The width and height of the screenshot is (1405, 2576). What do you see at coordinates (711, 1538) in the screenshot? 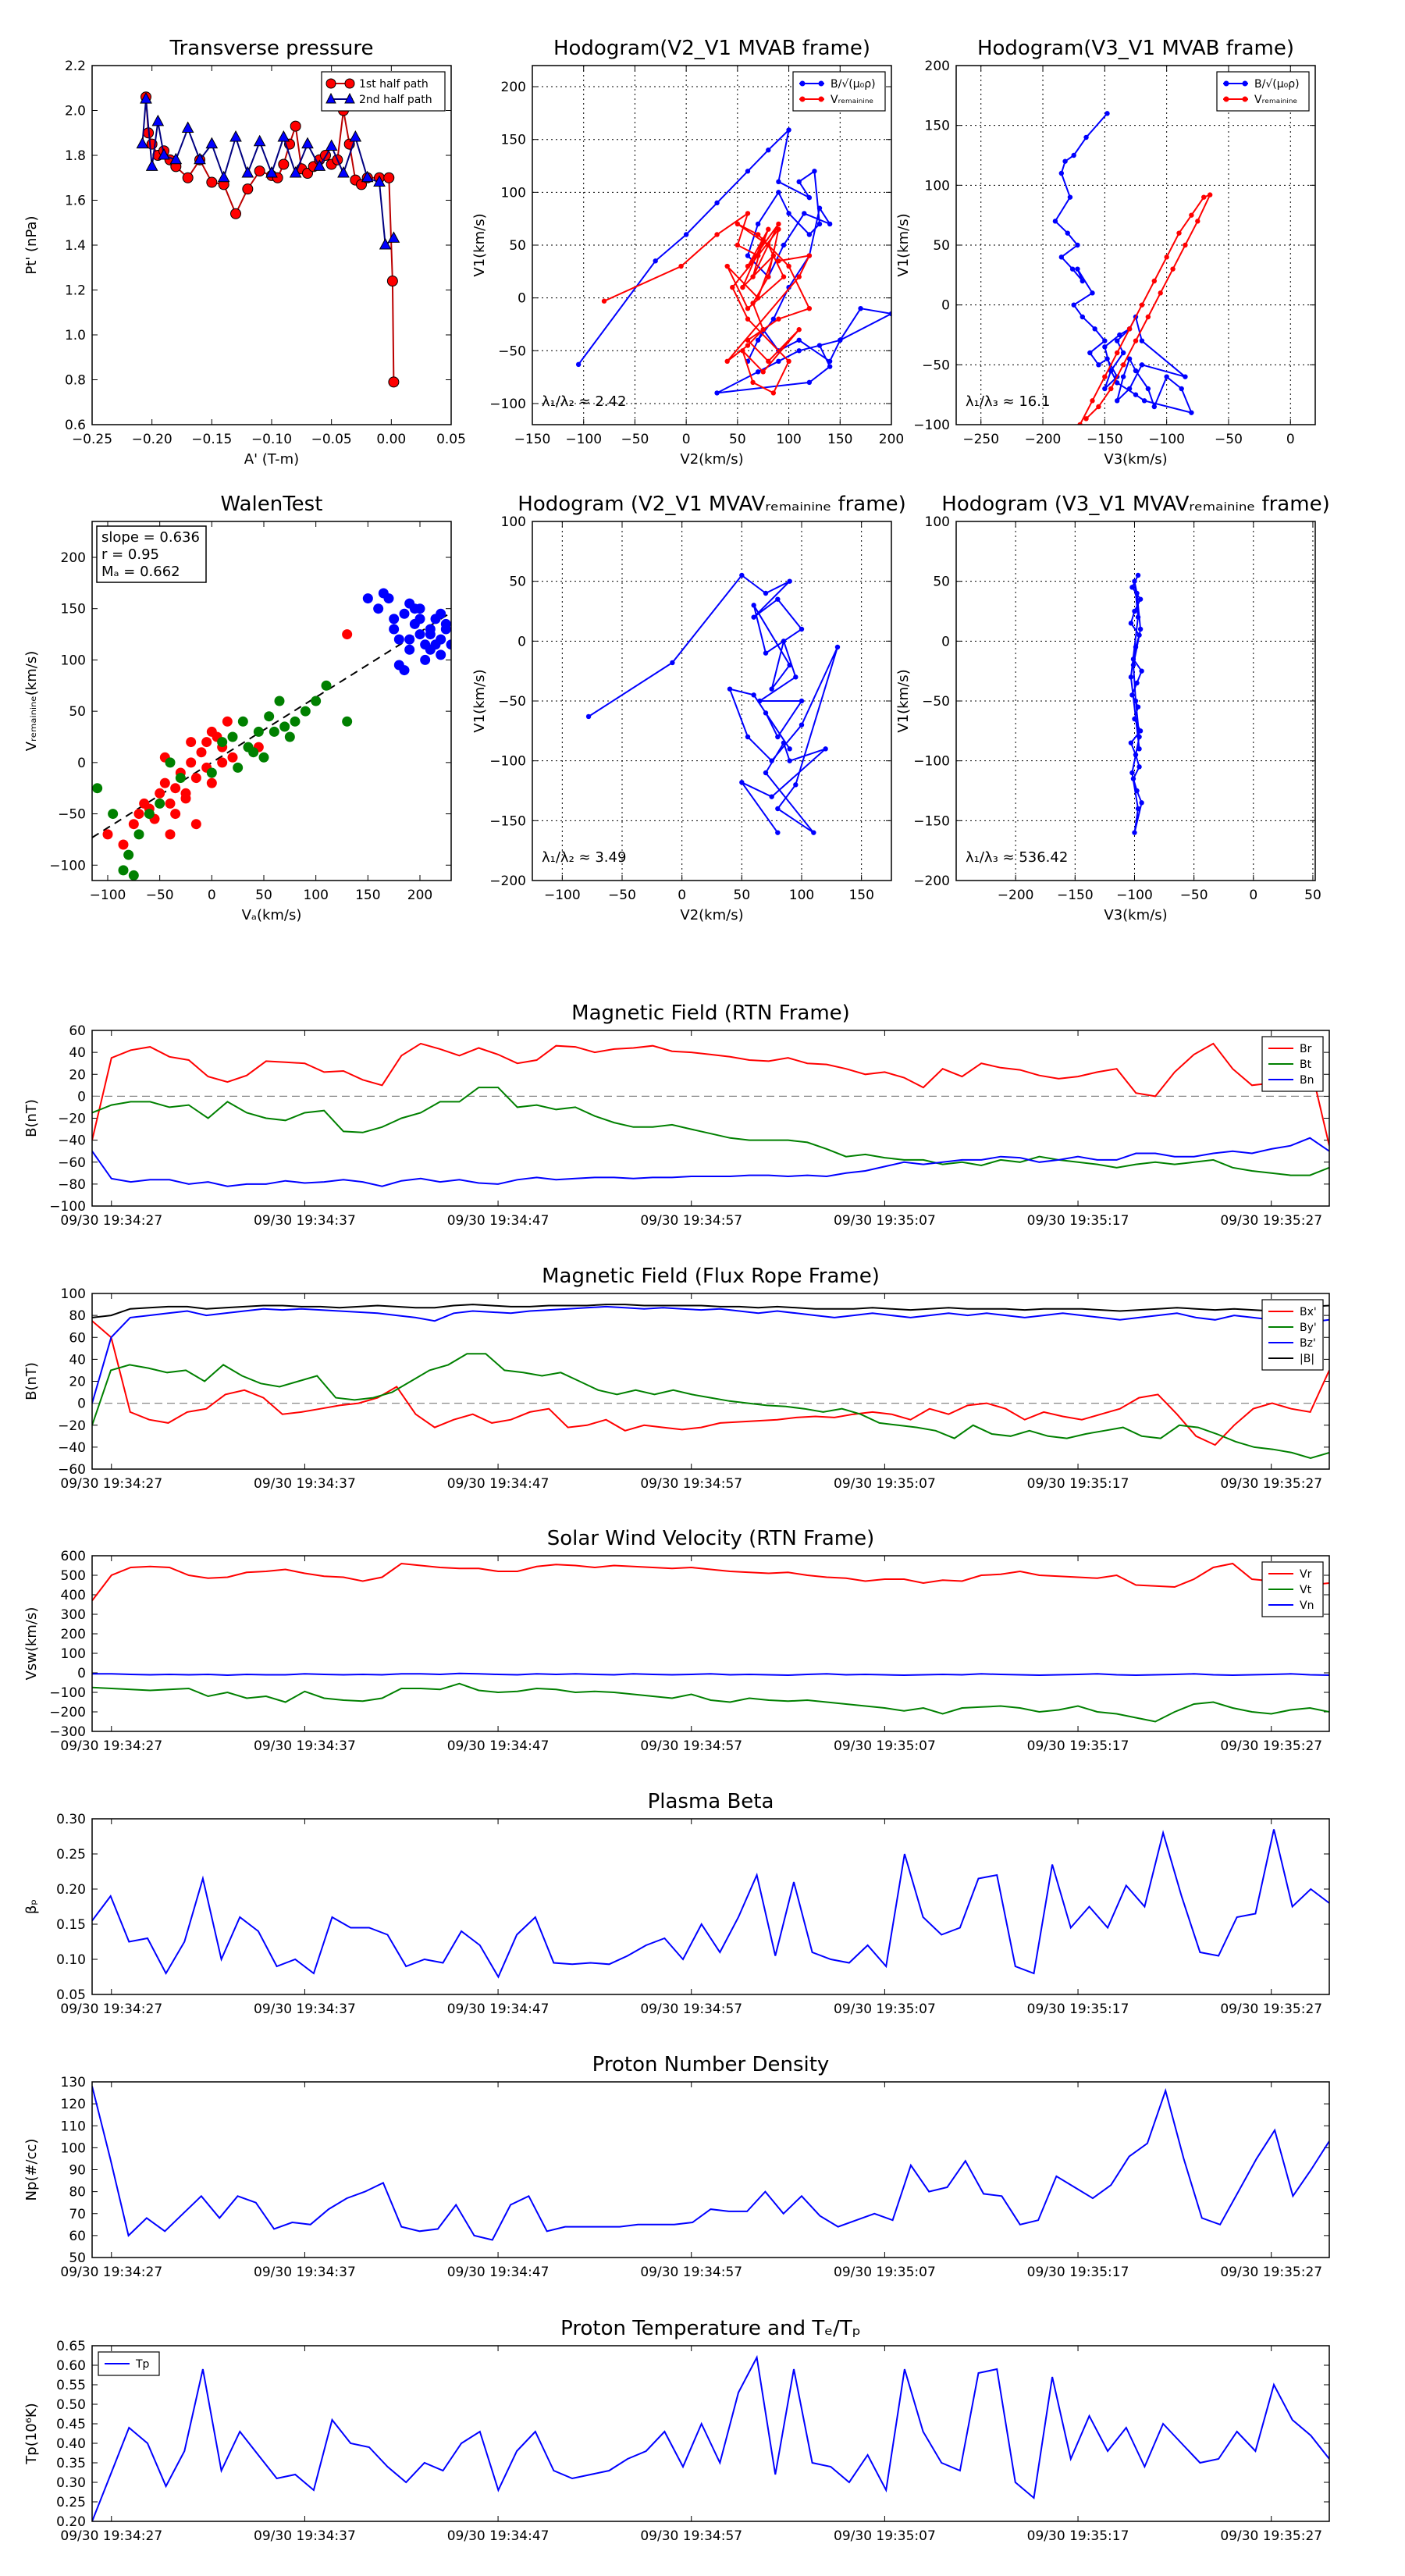
I see `solar-wind-velocity-title: Solar Wind Velocity (RTN Frame)` at bounding box center [711, 1538].